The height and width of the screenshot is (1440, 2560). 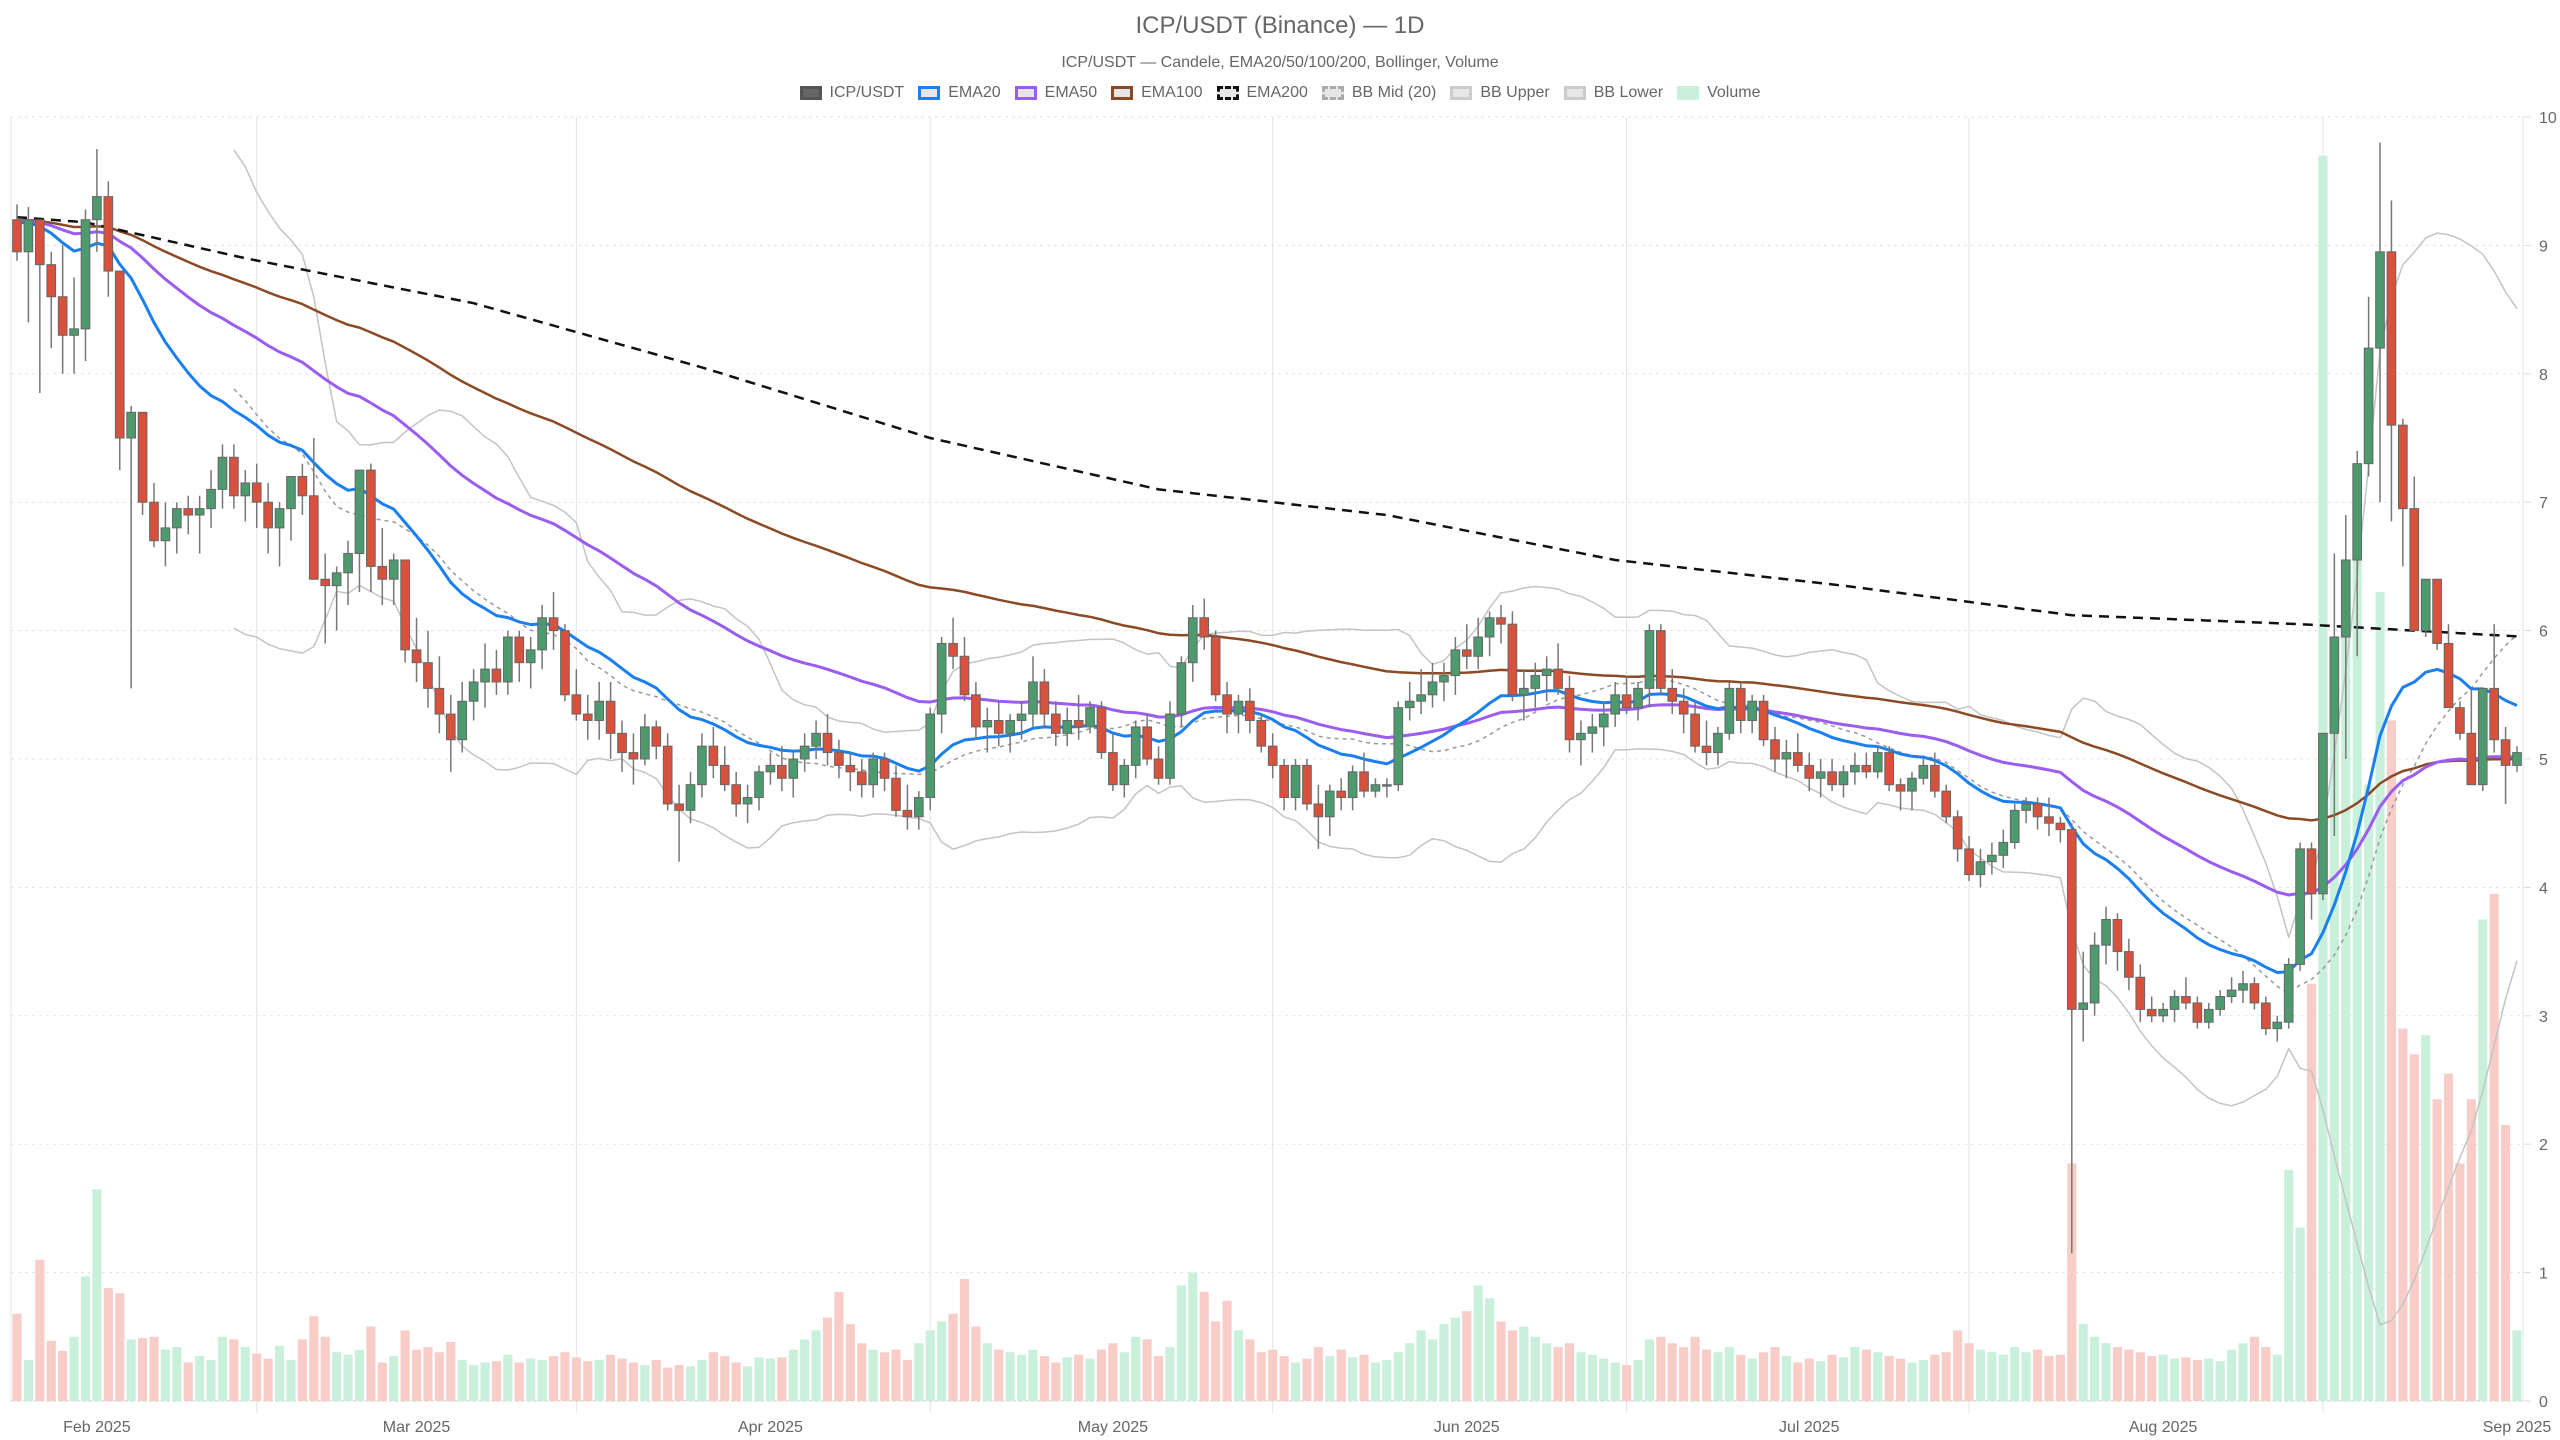 I want to click on legend-item-volume: Volume, so click(x=1718, y=93).